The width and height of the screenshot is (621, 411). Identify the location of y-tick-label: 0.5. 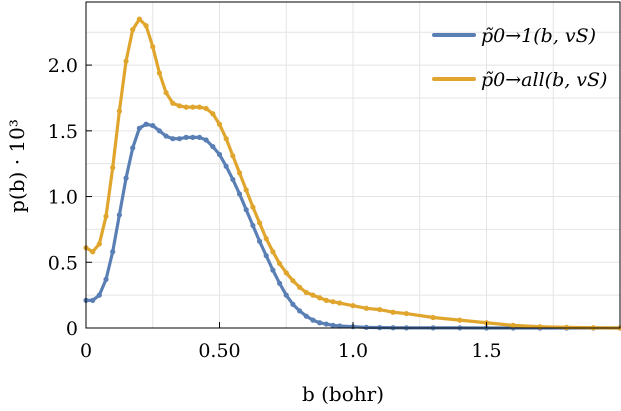
(63, 263).